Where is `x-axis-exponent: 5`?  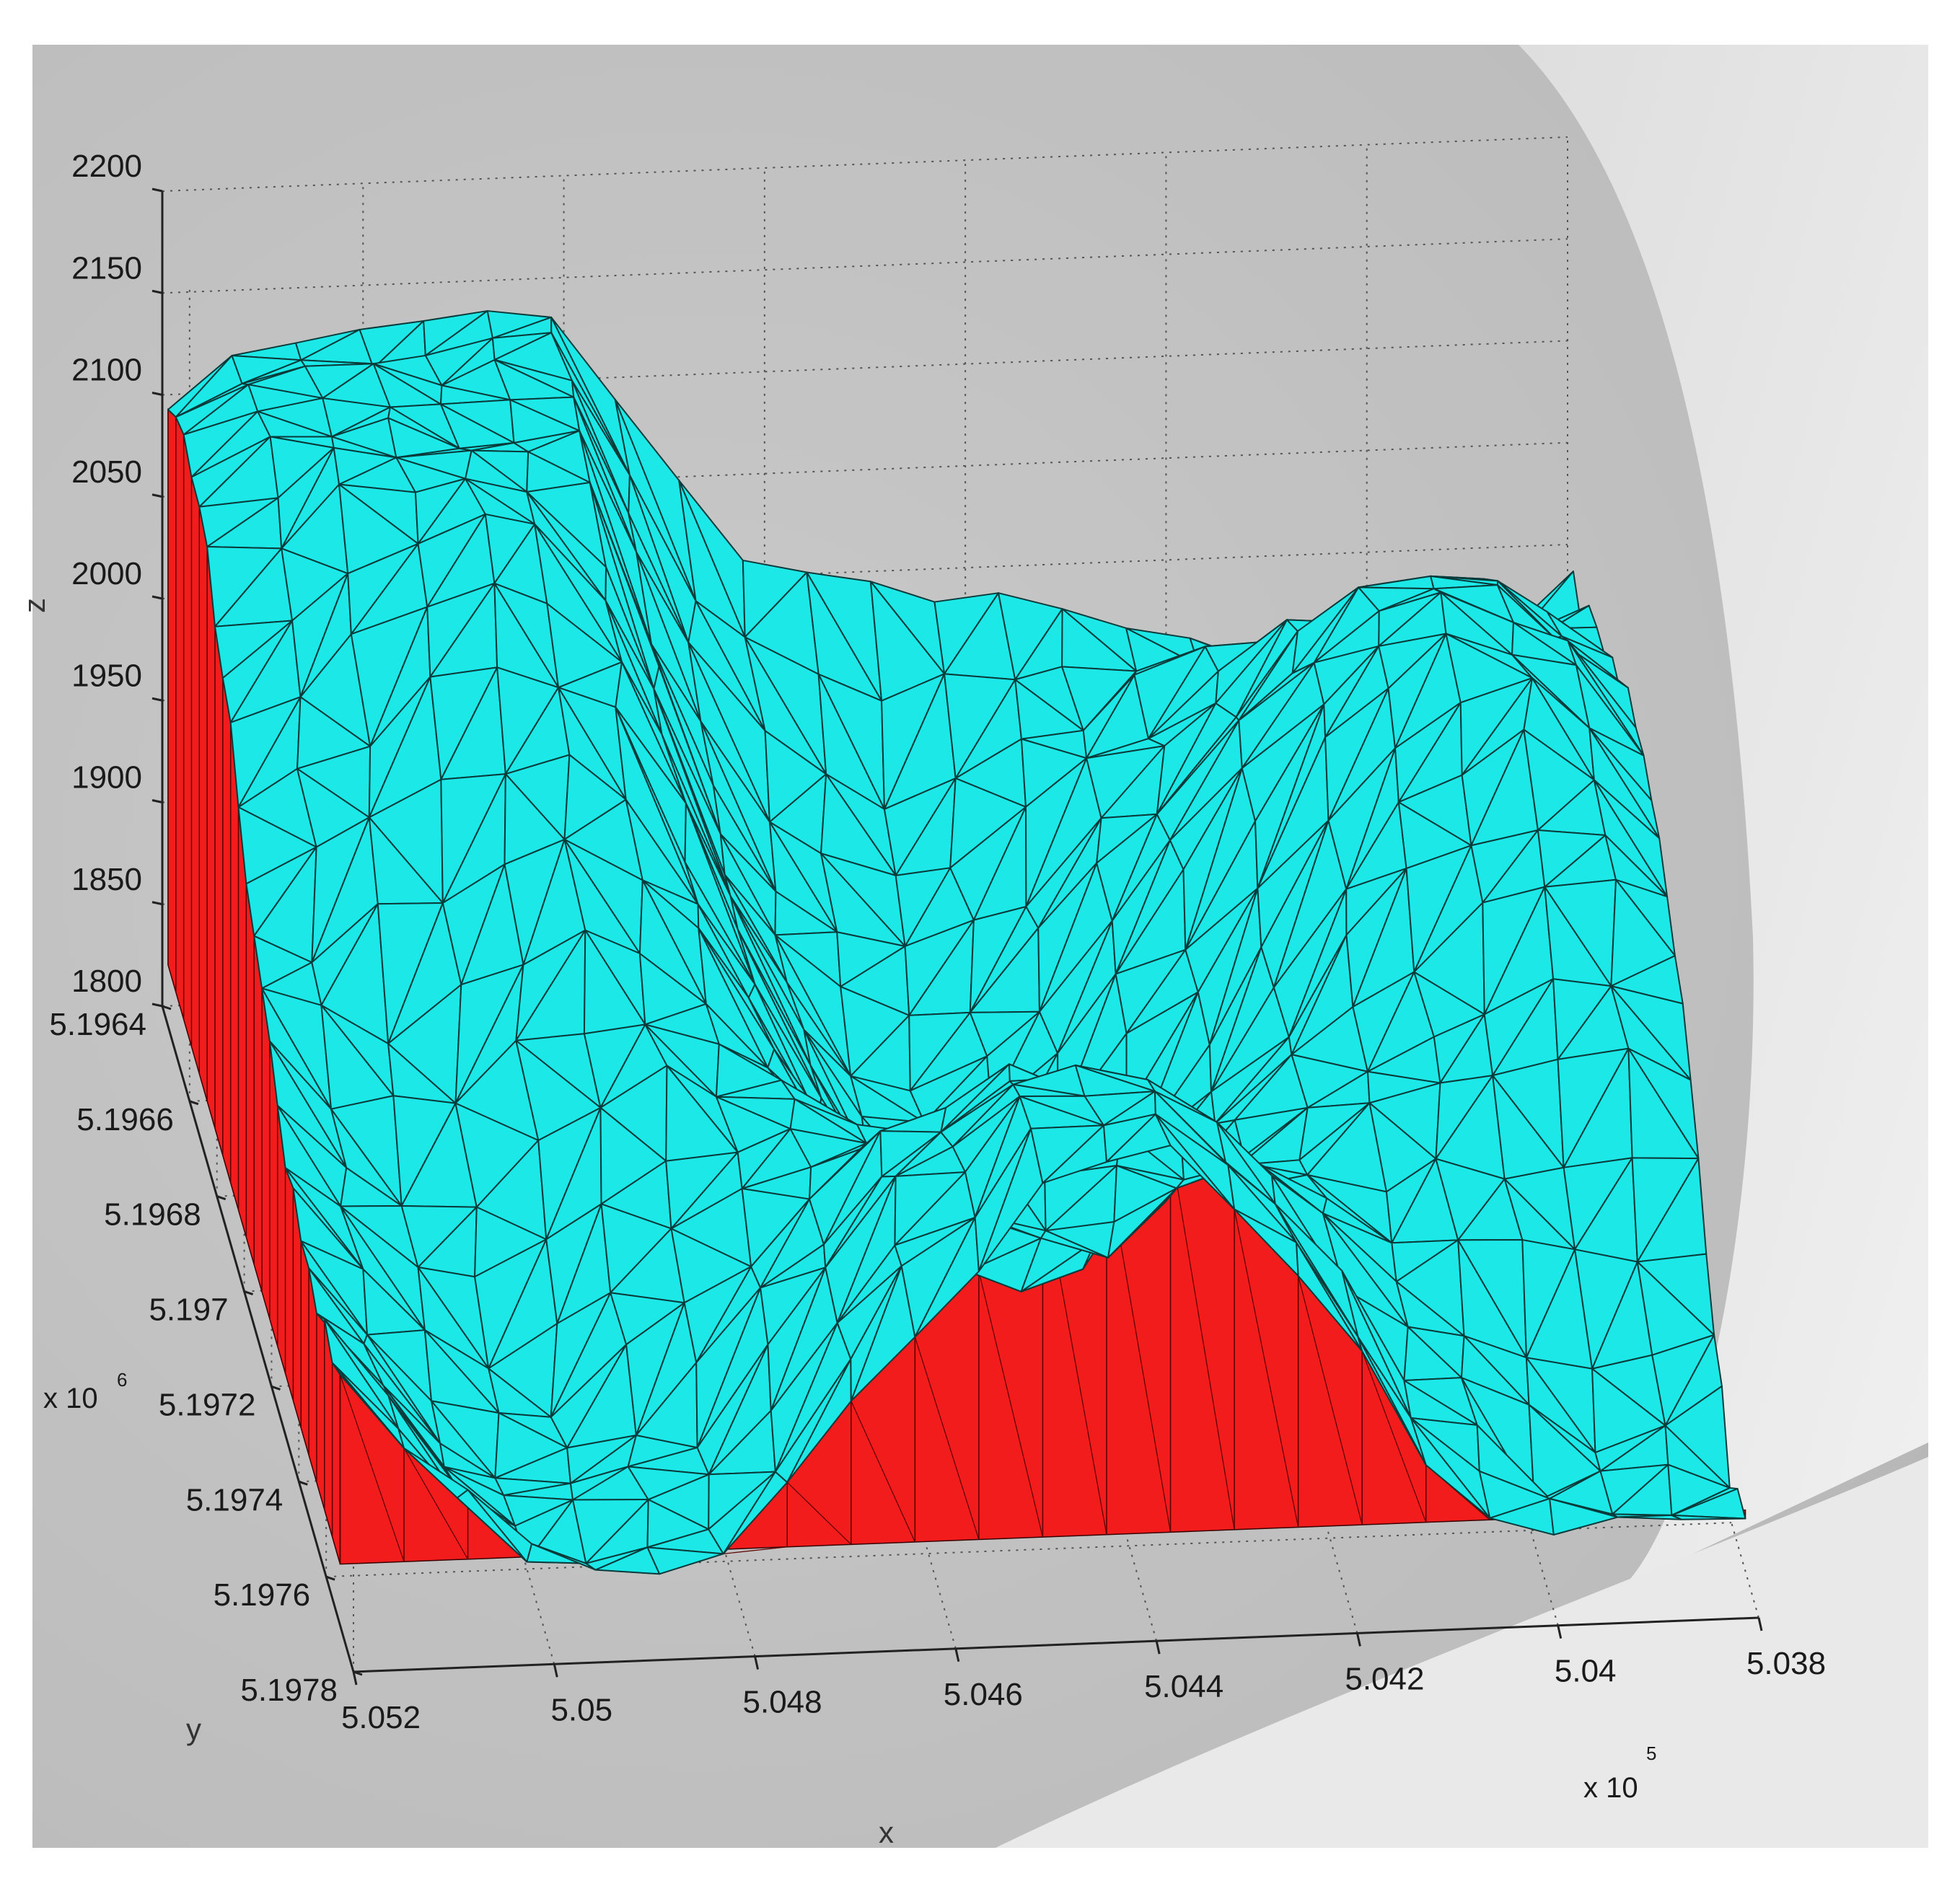 x-axis-exponent: 5 is located at coordinates (1651, 1754).